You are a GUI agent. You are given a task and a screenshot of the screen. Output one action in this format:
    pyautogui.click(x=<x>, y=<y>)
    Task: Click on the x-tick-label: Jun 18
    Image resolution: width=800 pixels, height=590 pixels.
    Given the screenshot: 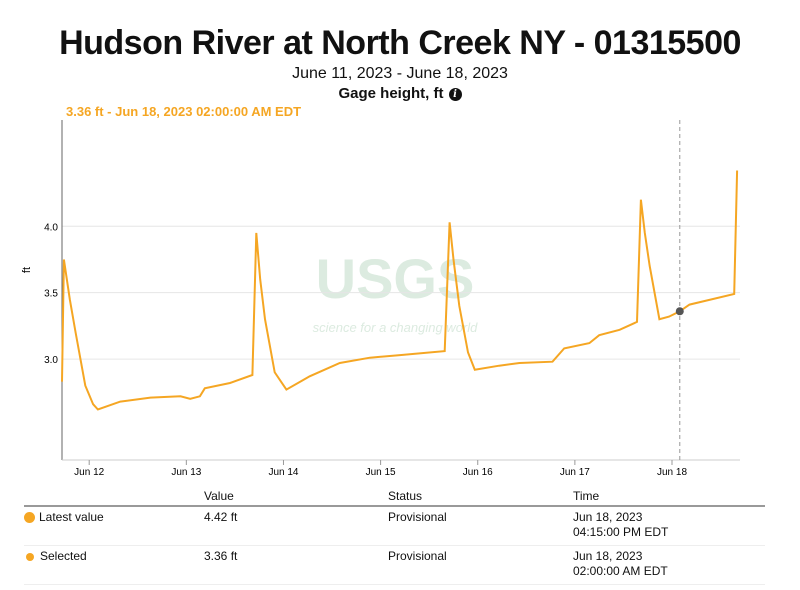 What is the action you would take?
    pyautogui.click(x=672, y=472)
    